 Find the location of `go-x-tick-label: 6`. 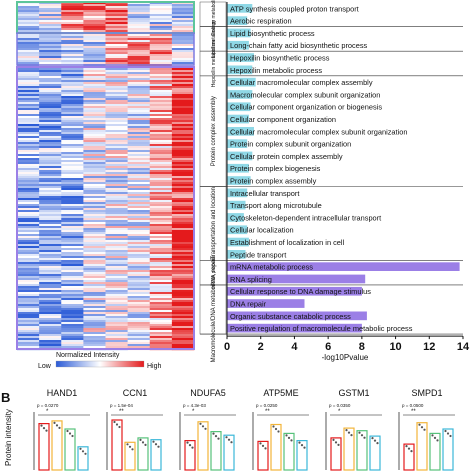

go-x-tick-label: 6 is located at coordinates (328, 347).